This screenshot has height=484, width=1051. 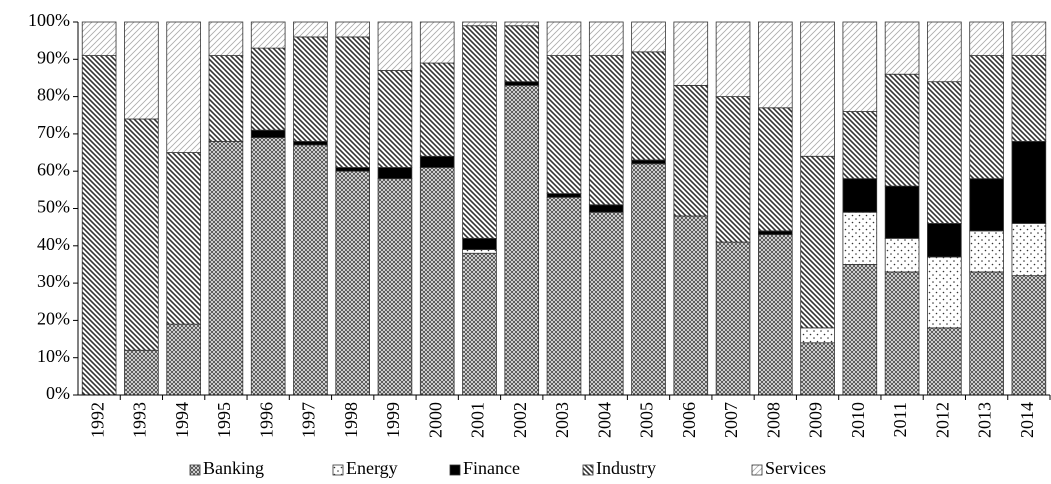 I want to click on x-tick-label: 1998, so click(x=351, y=420).